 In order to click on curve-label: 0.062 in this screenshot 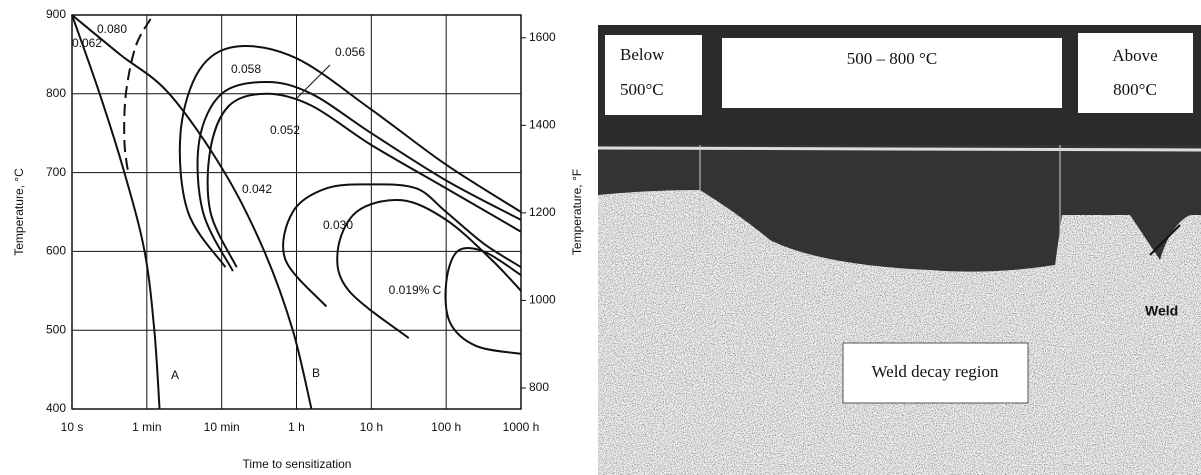, I will do `click(87, 43)`.